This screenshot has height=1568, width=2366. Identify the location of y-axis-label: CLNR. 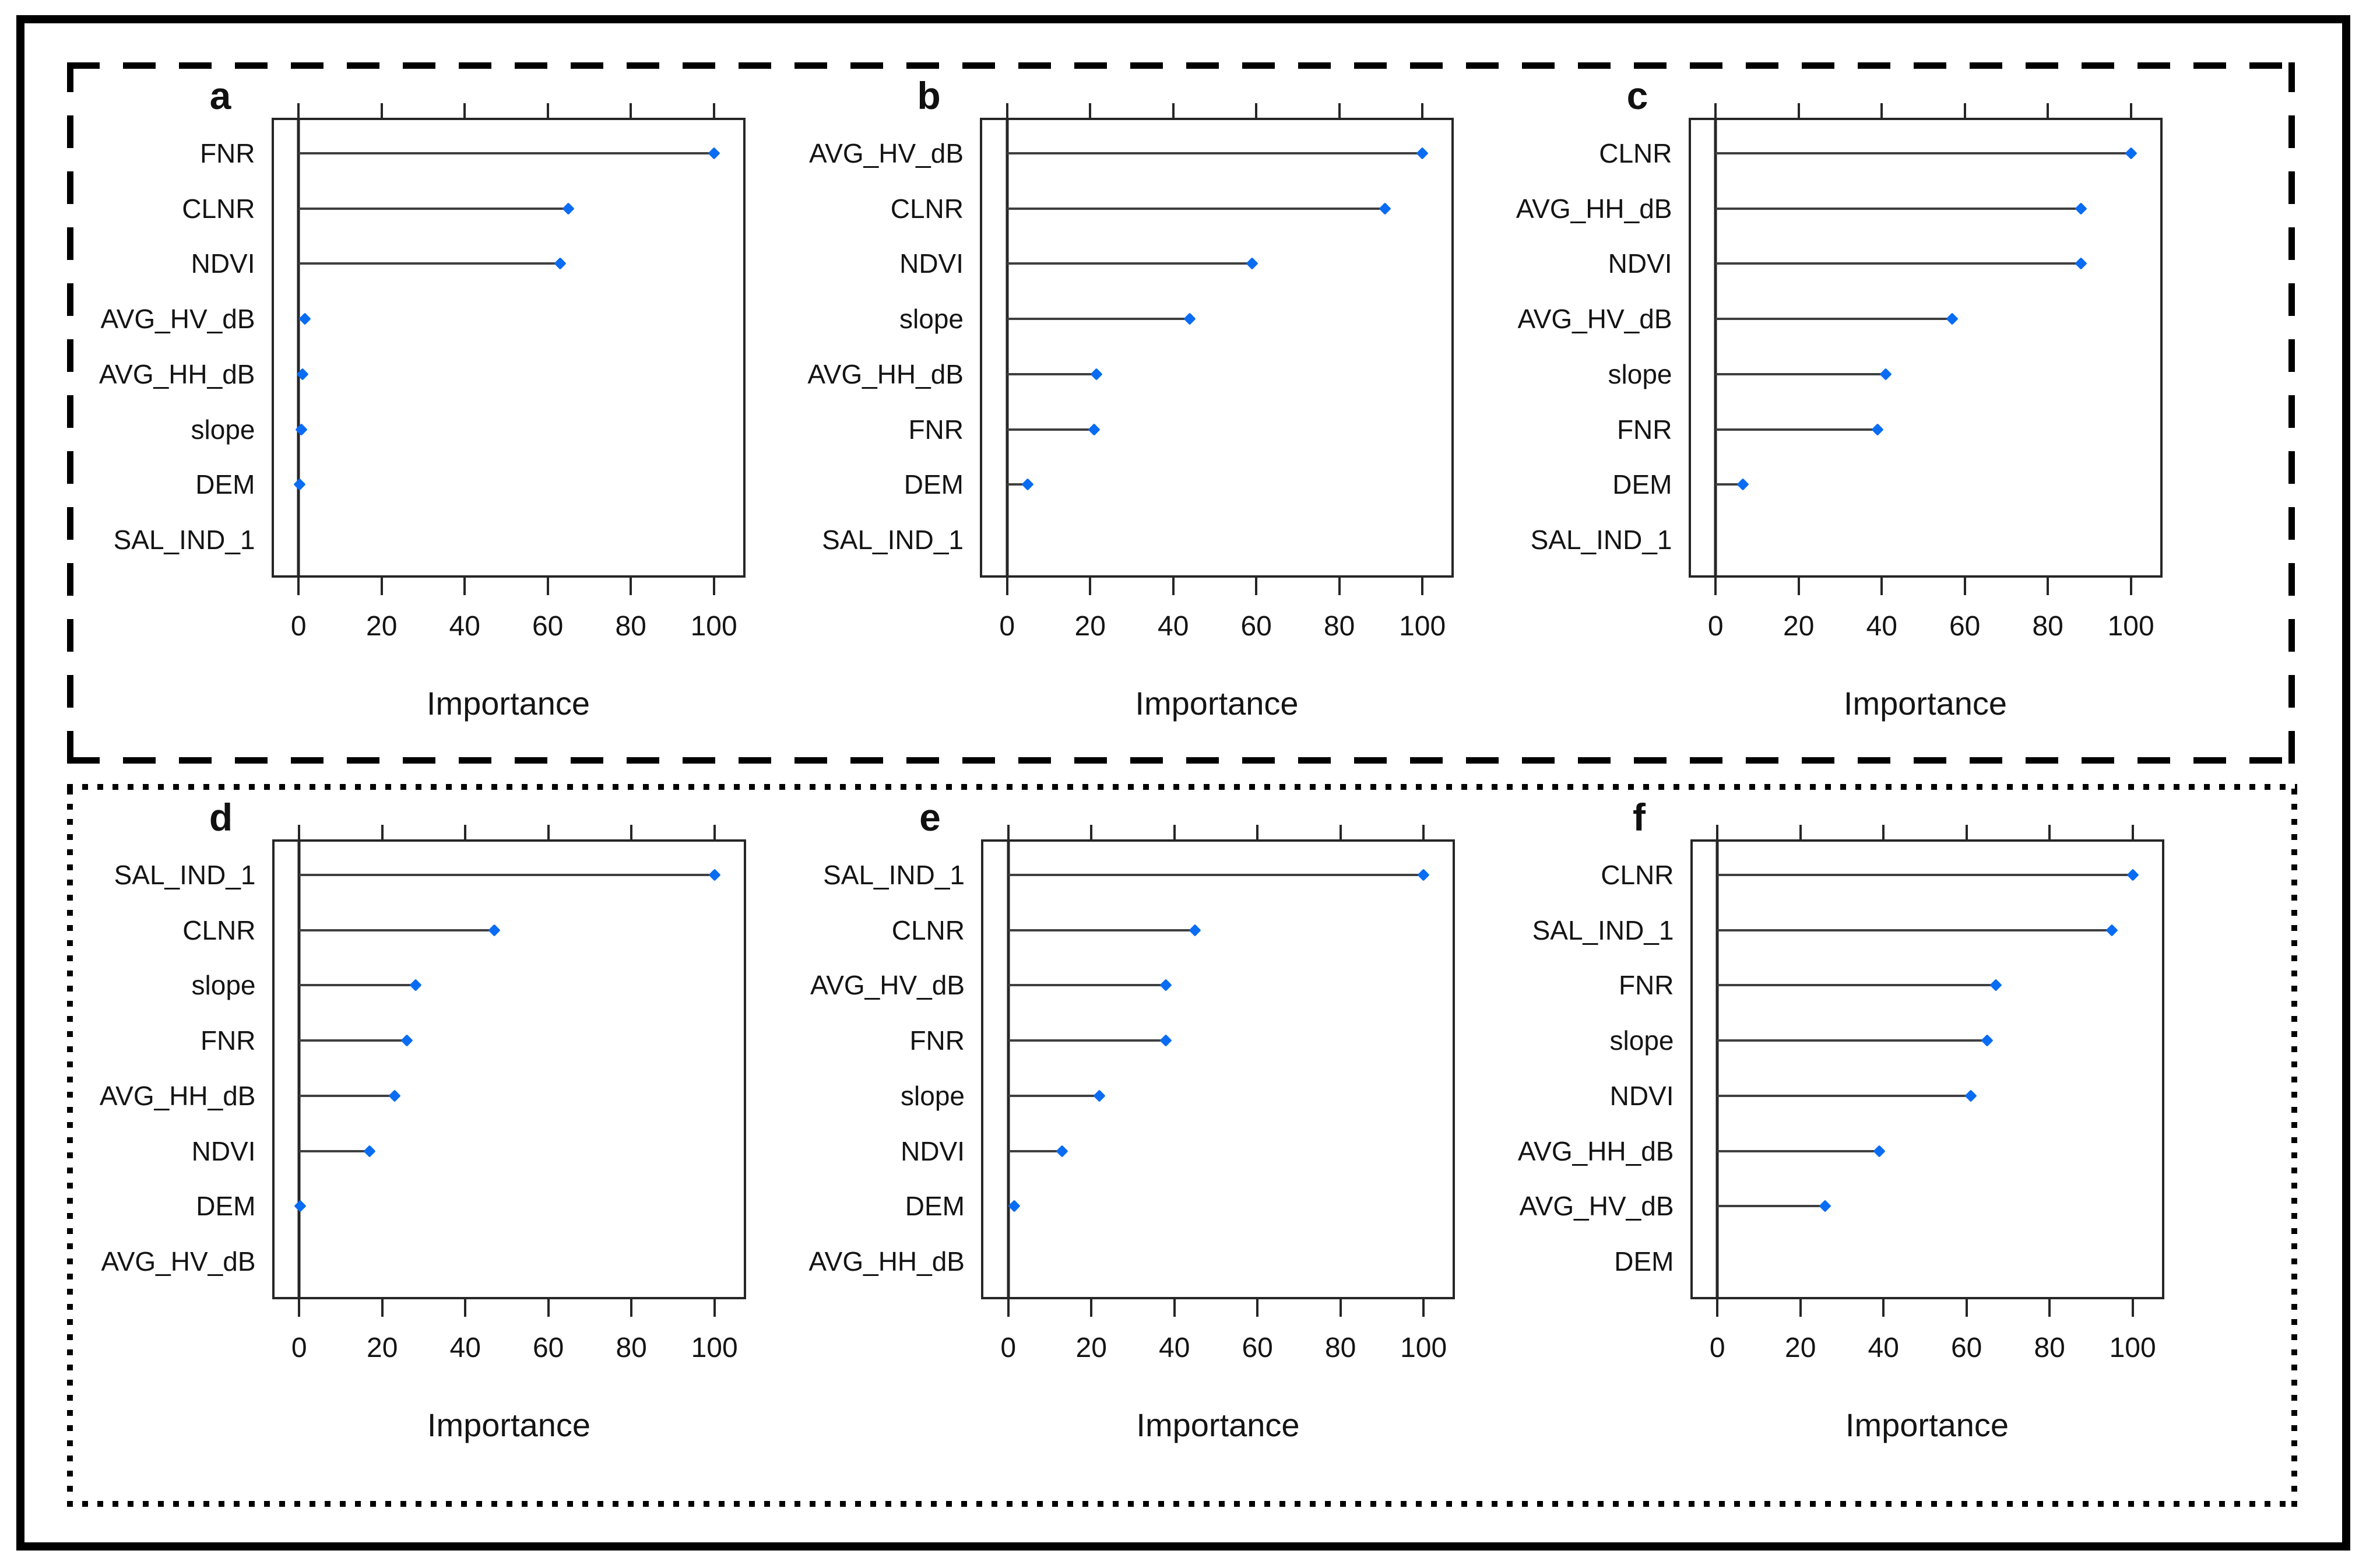
(1635, 153).